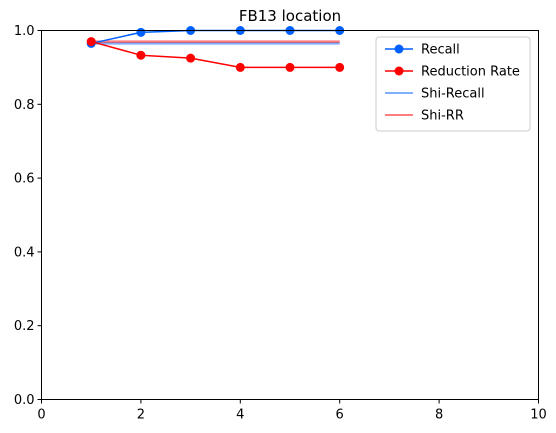 The height and width of the screenshot is (433, 556). I want to click on legend-label-recall: Recall, so click(440, 50).